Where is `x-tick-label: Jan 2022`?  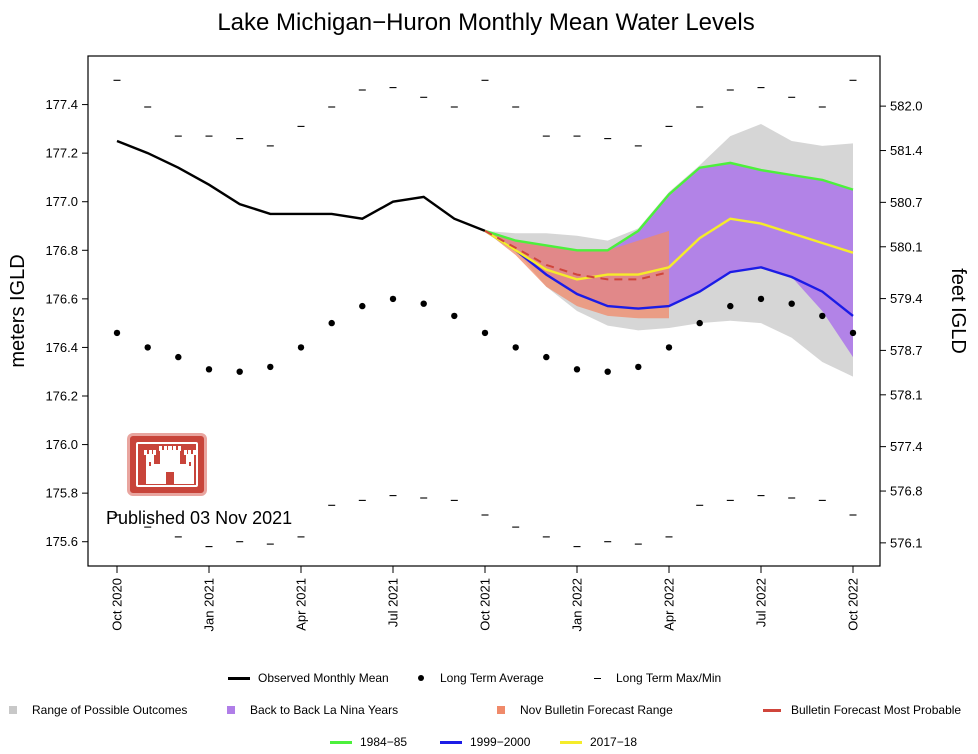
x-tick-label: Jan 2022 is located at coordinates (577, 605).